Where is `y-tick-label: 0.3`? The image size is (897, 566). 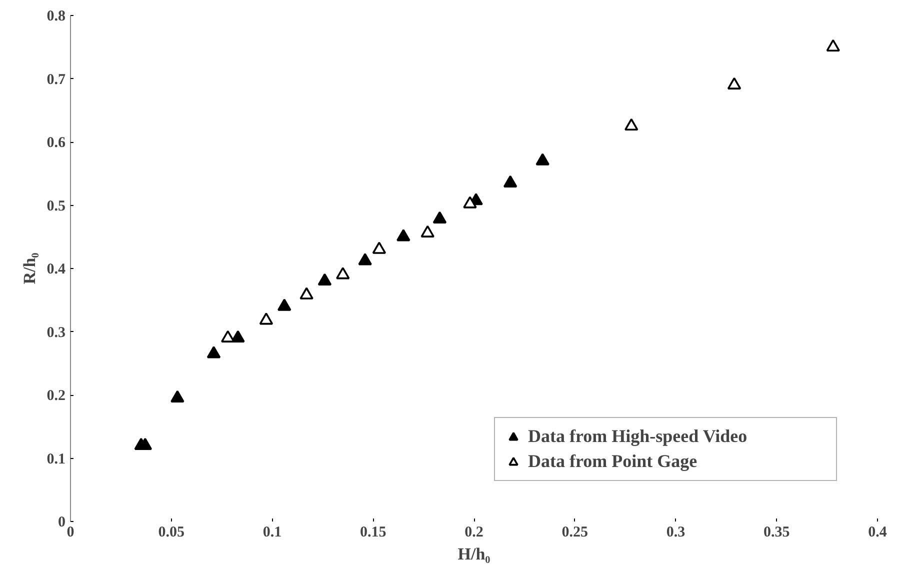
y-tick-label: 0.3 is located at coordinates (56, 332).